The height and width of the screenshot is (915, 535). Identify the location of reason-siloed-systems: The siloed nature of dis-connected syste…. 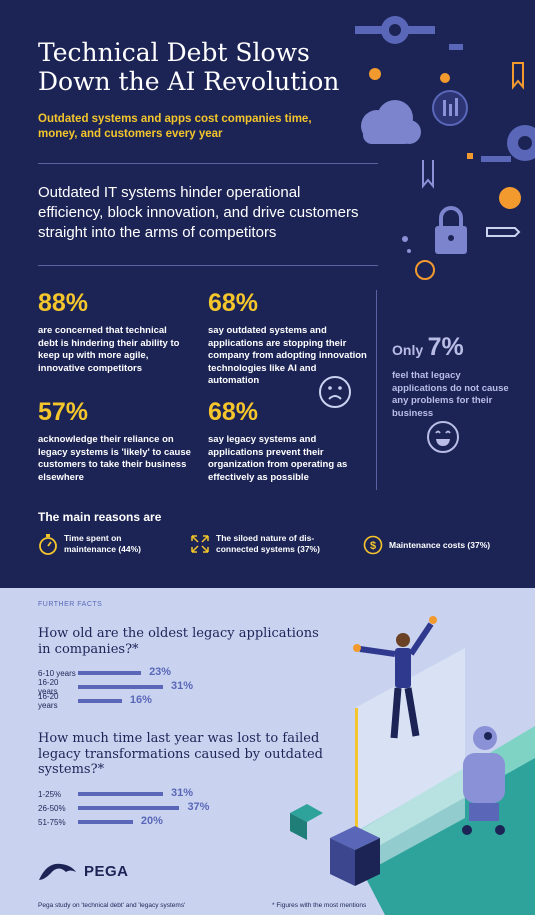
(260, 544).